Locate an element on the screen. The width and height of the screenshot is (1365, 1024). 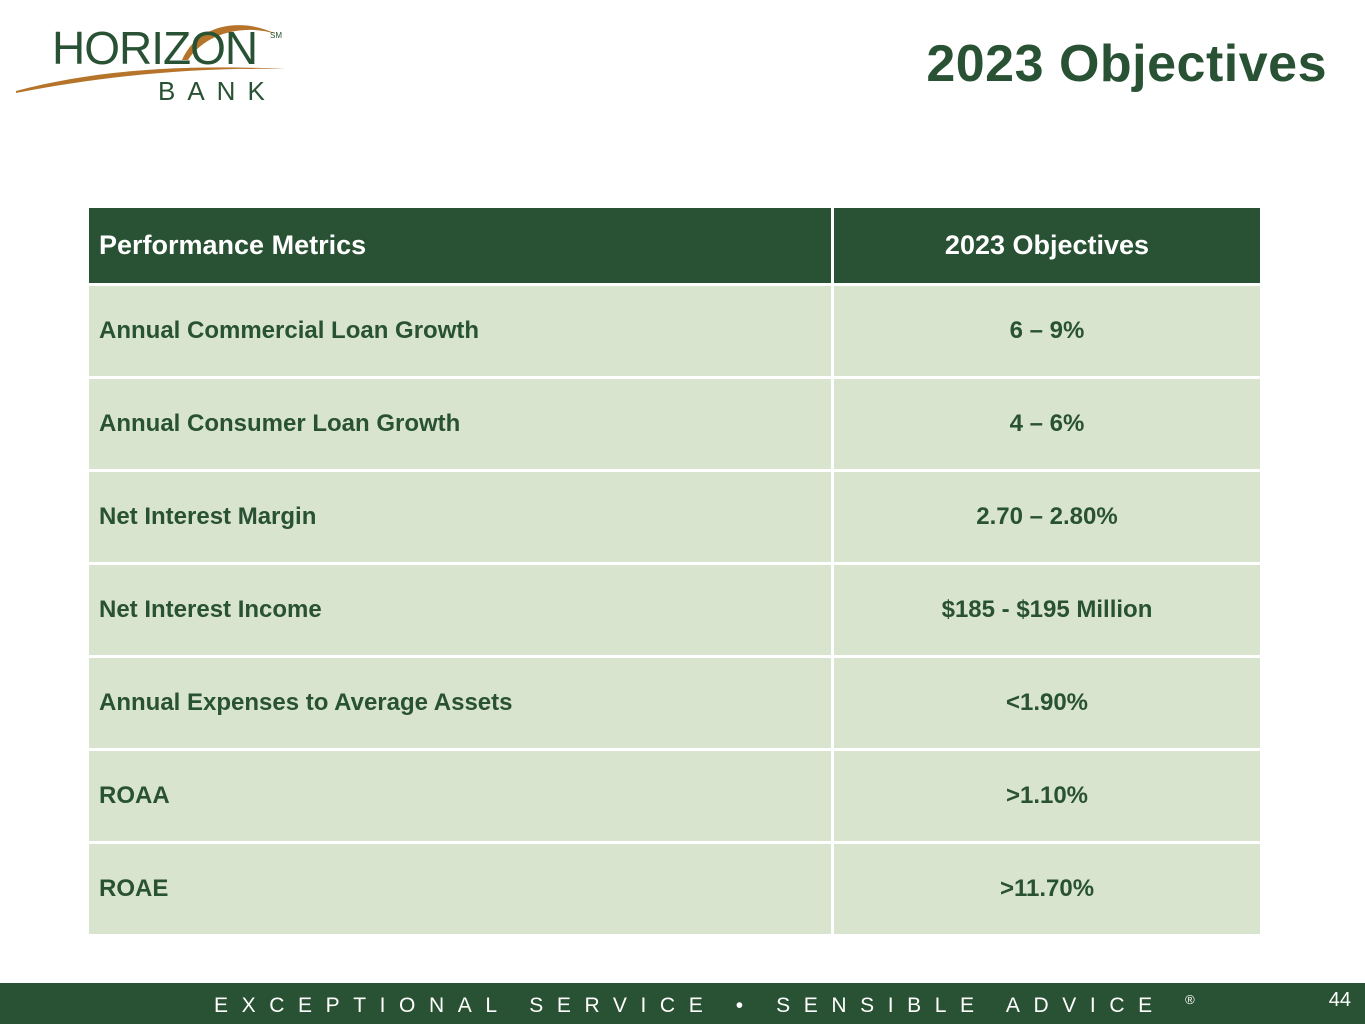
table-row: Net Interest Income $185 - $195 Million is located at coordinates (674, 610).